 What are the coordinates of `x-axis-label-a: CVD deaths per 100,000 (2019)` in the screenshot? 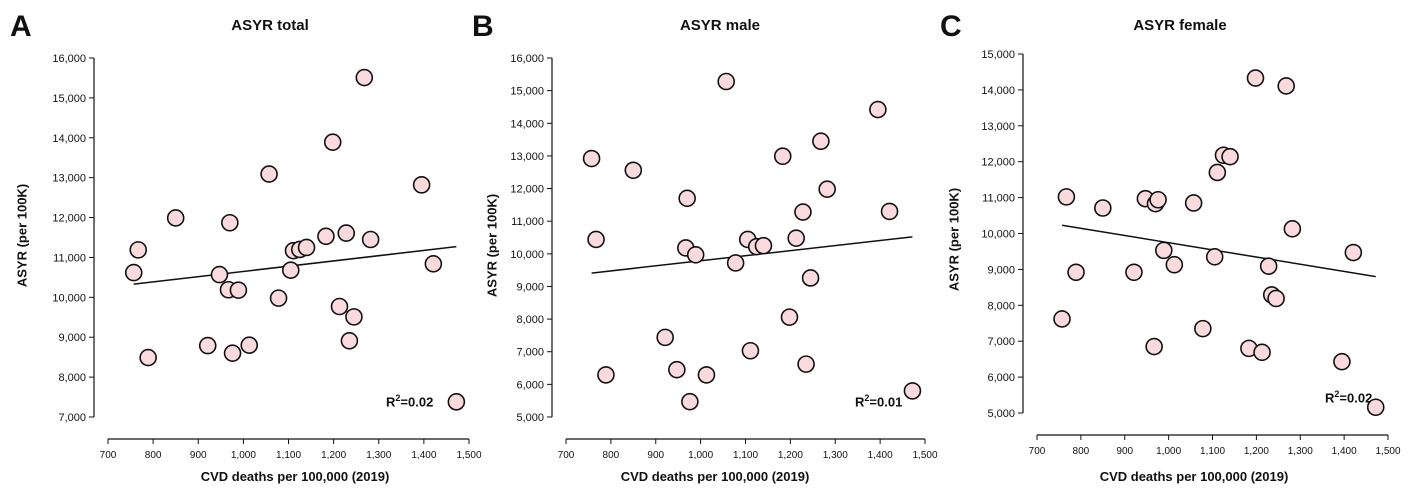 It's located at (295, 476).